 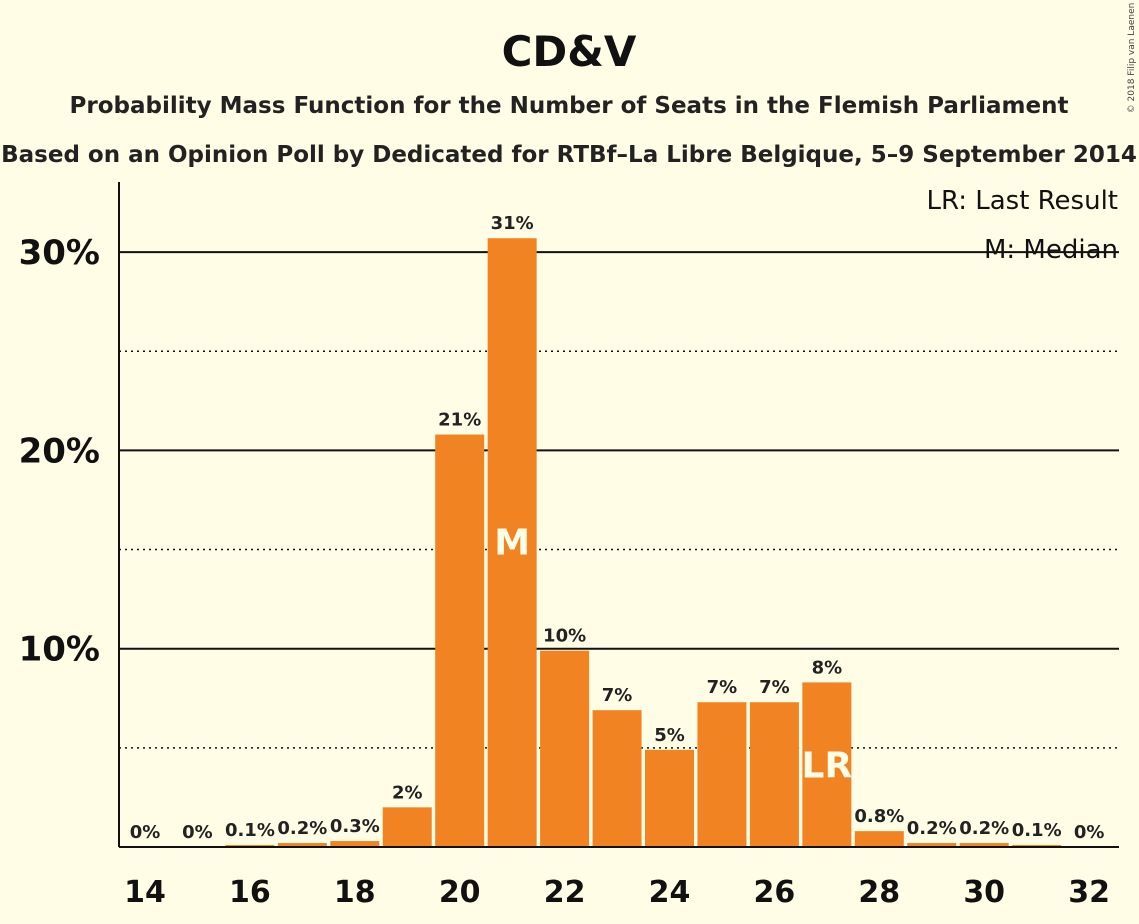 I want to click on credit-text: © 2018 Filip van Laenen, so click(x=1132, y=58).